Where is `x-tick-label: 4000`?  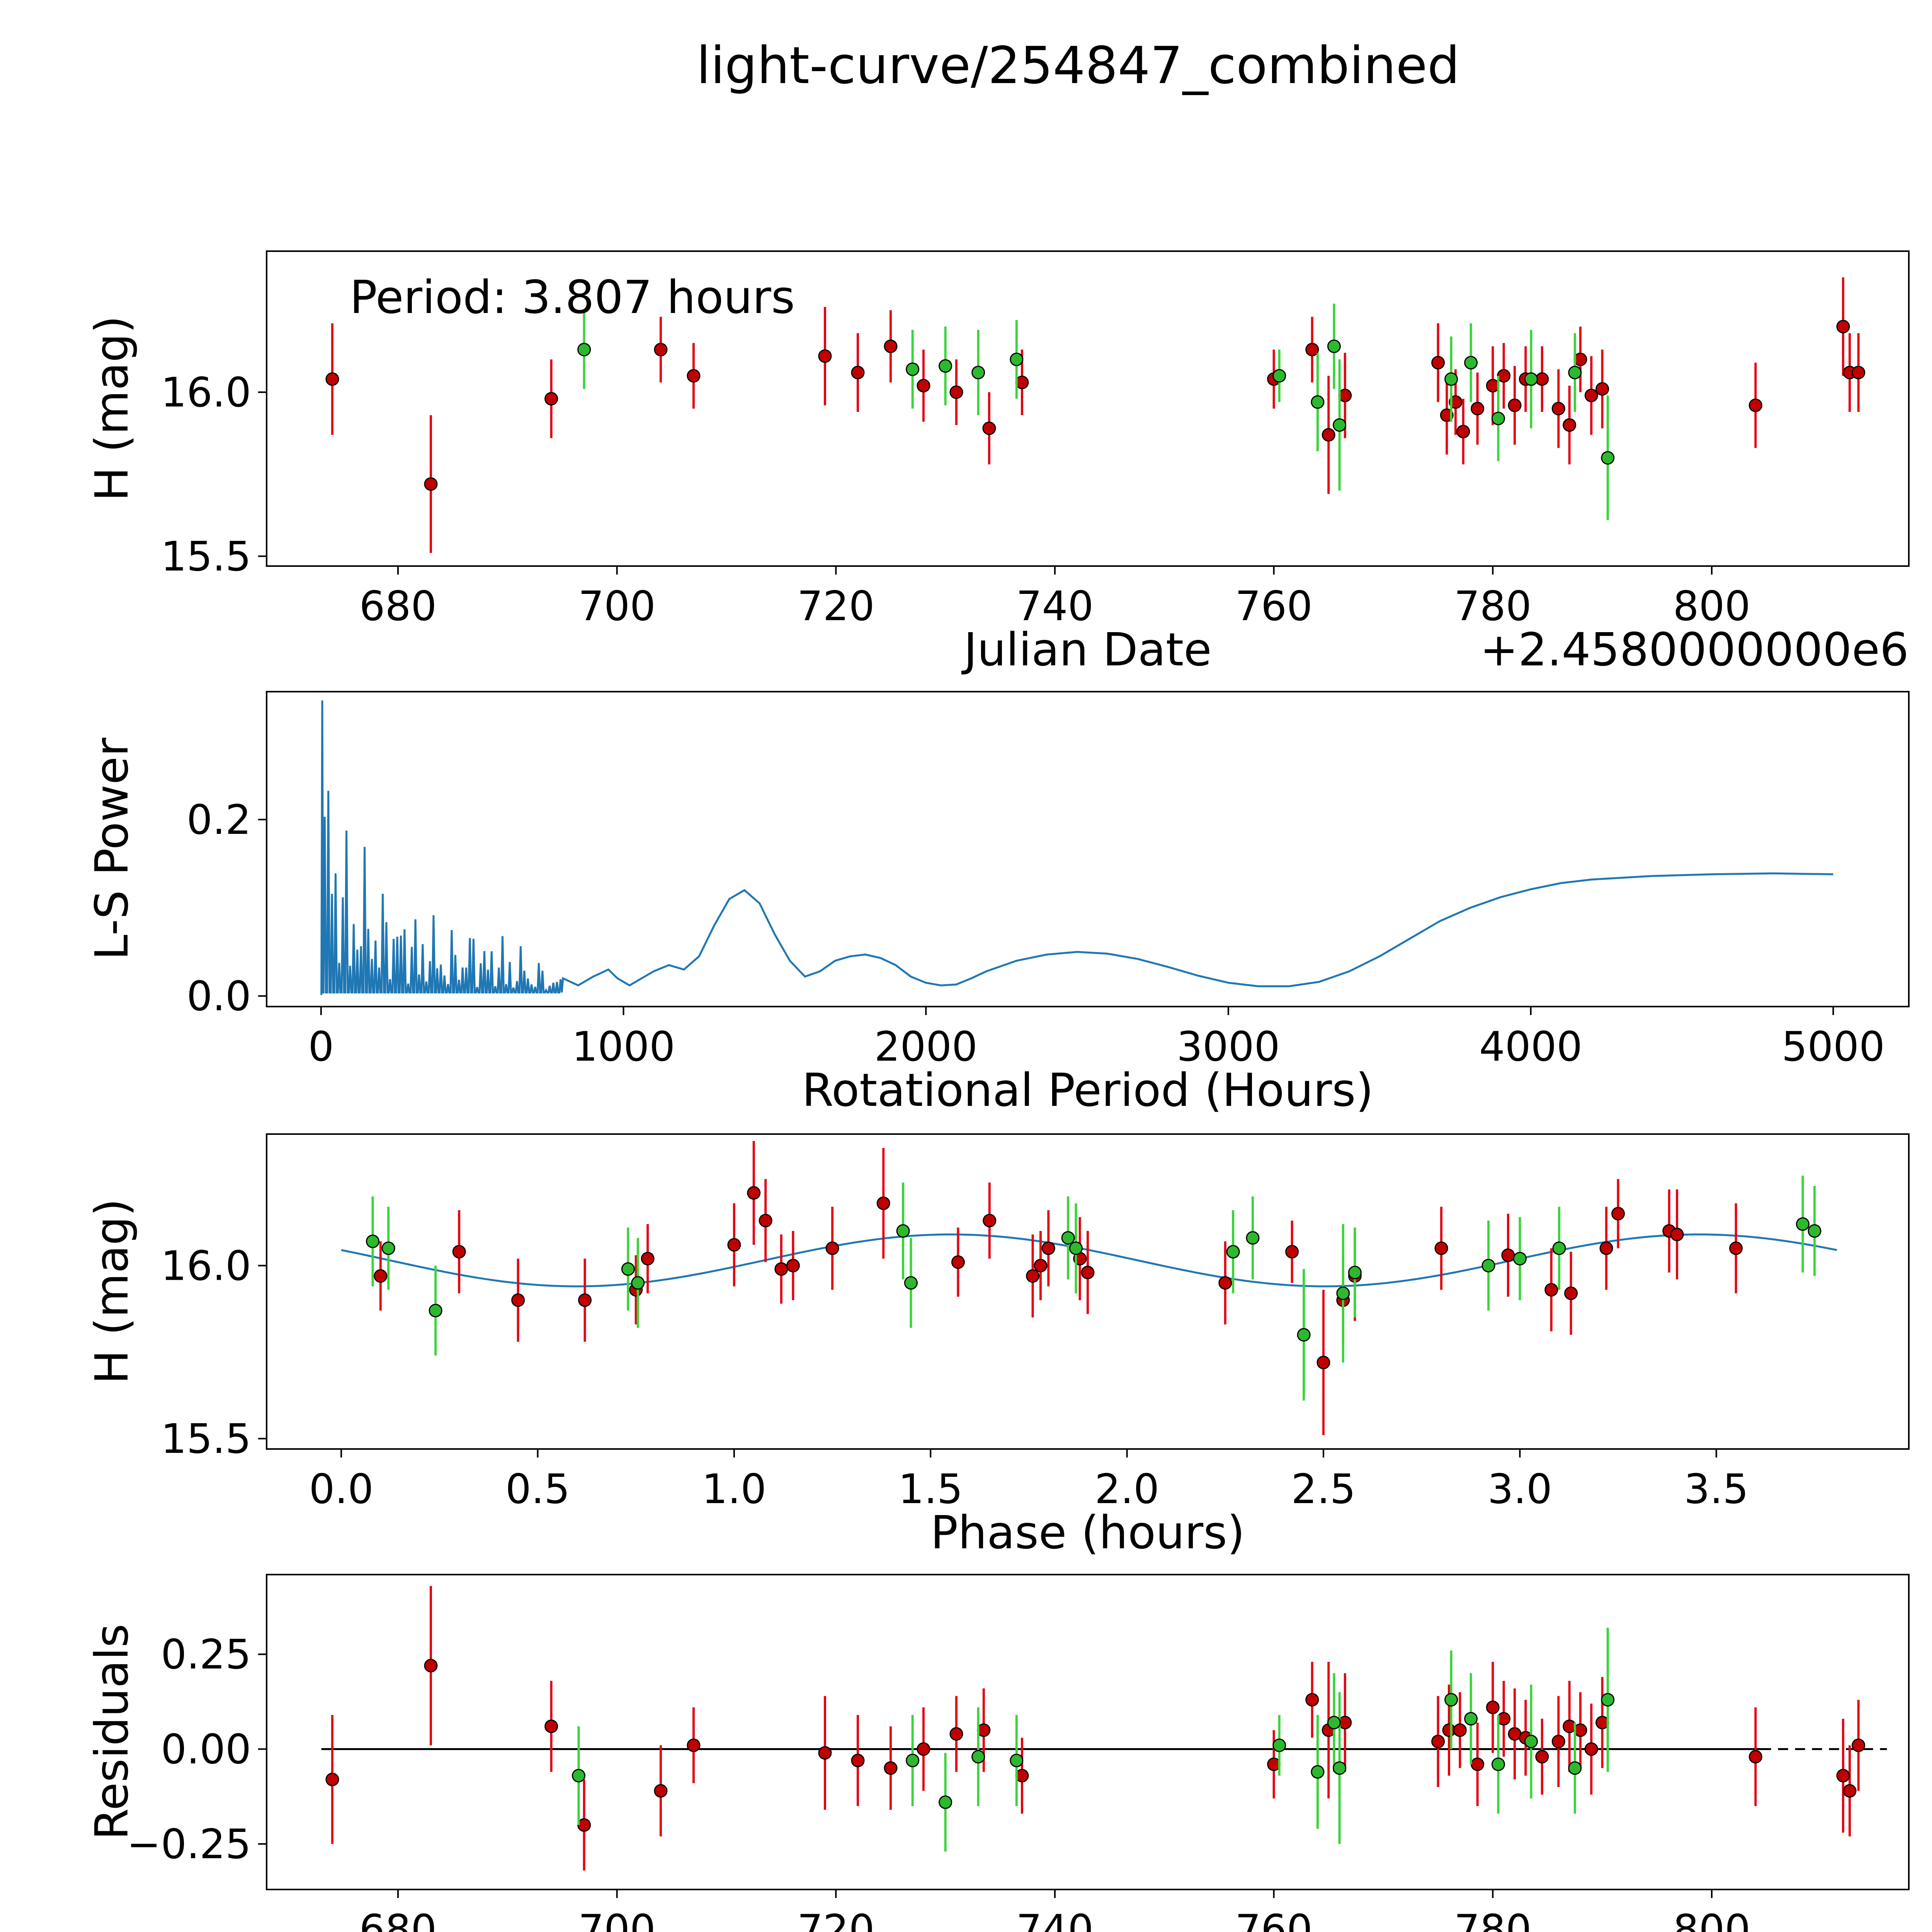
x-tick-label: 4000 is located at coordinates (1531, 1047).